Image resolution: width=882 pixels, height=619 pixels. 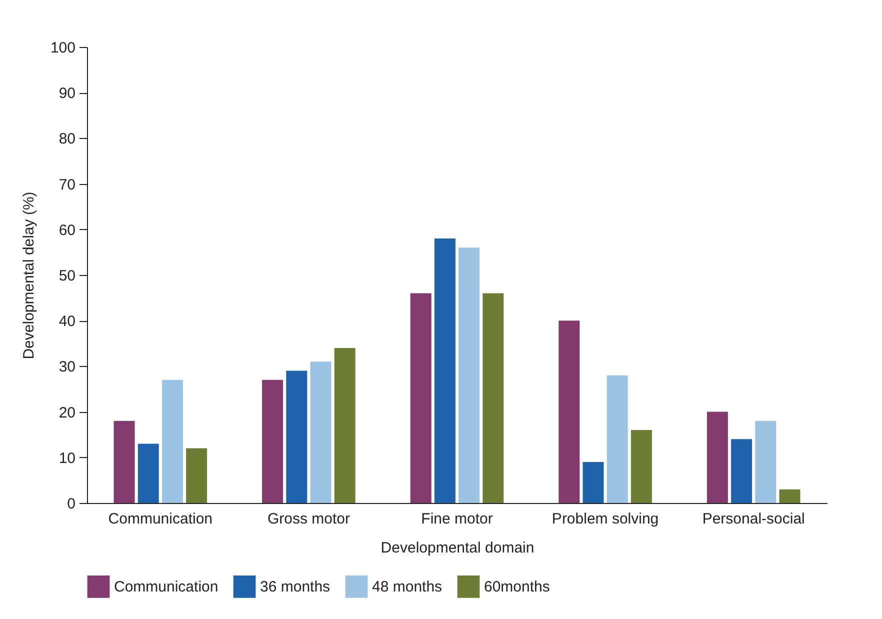 I want to click on y-tick-label: 80, so click(x=67, y=139).